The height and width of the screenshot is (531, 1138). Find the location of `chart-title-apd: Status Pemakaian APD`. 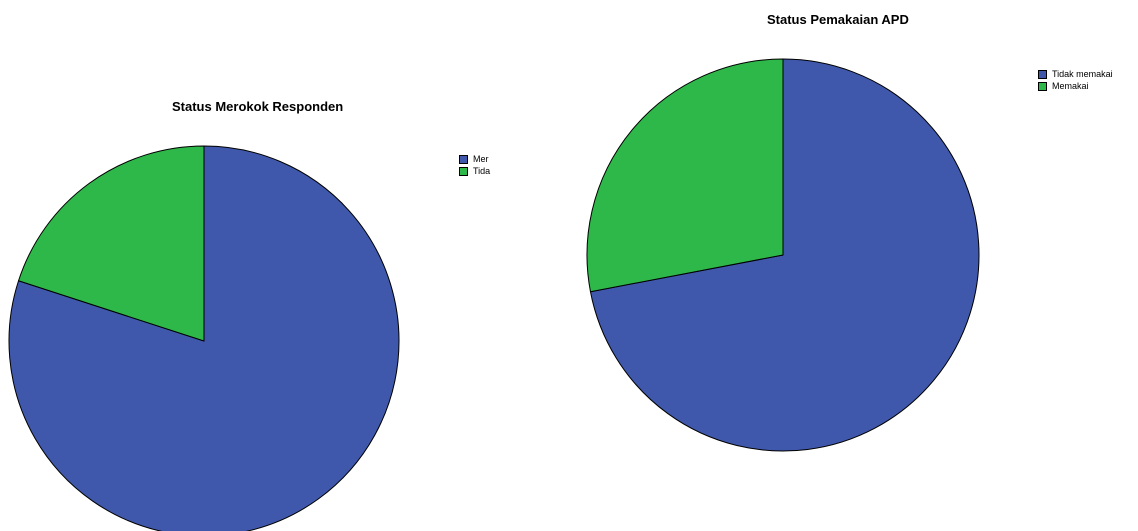

chart-title-apd: Status Pemakaian APD is located at coordinates (838, 19).